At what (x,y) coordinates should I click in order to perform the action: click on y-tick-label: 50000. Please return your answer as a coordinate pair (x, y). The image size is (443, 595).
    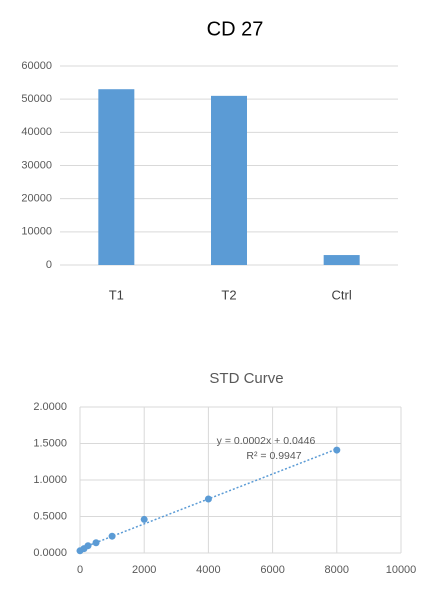
    Looking at the image, I should click on (36, 99).